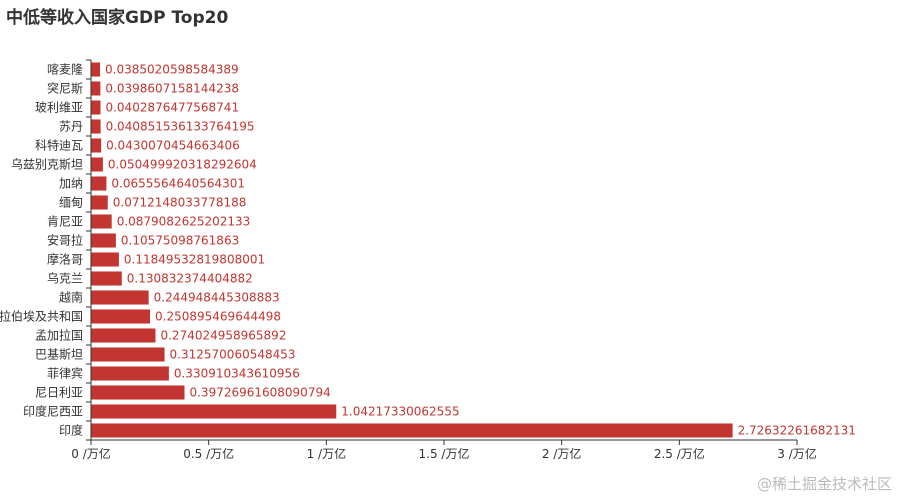 This screenshot has width=900, height=500. I want to click on category-label: 印度, so click(71, 430).